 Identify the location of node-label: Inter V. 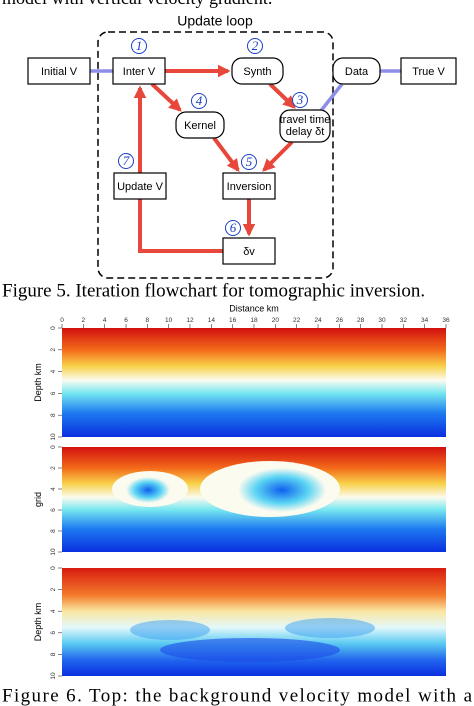
(139, 72).